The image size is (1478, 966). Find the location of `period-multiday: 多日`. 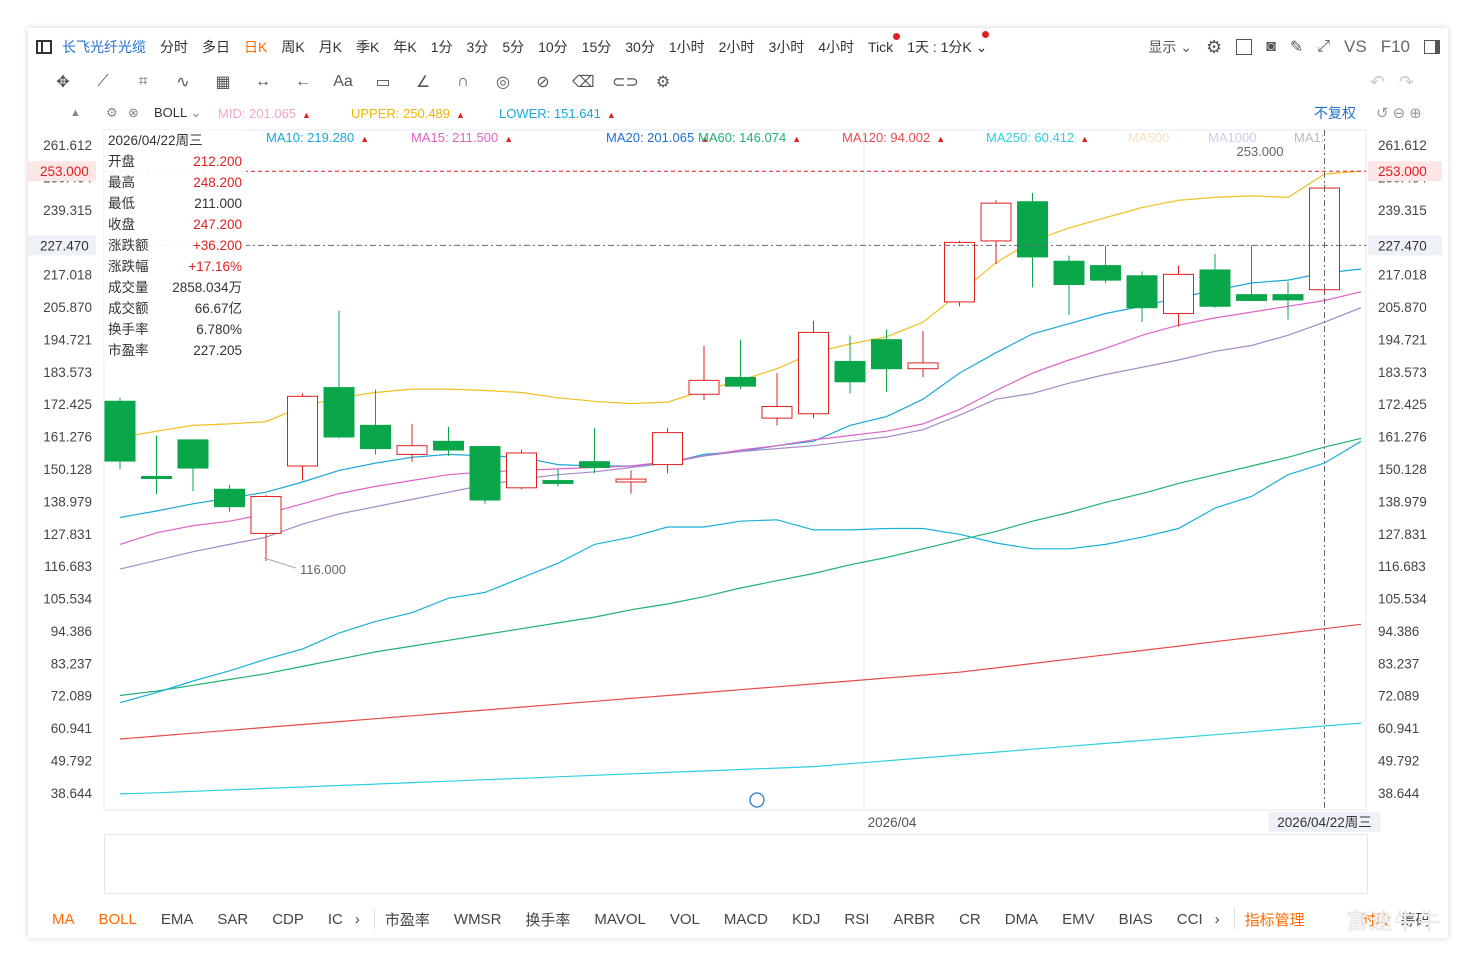

period-multiday: 多日 is located at coordinates (216, 47).